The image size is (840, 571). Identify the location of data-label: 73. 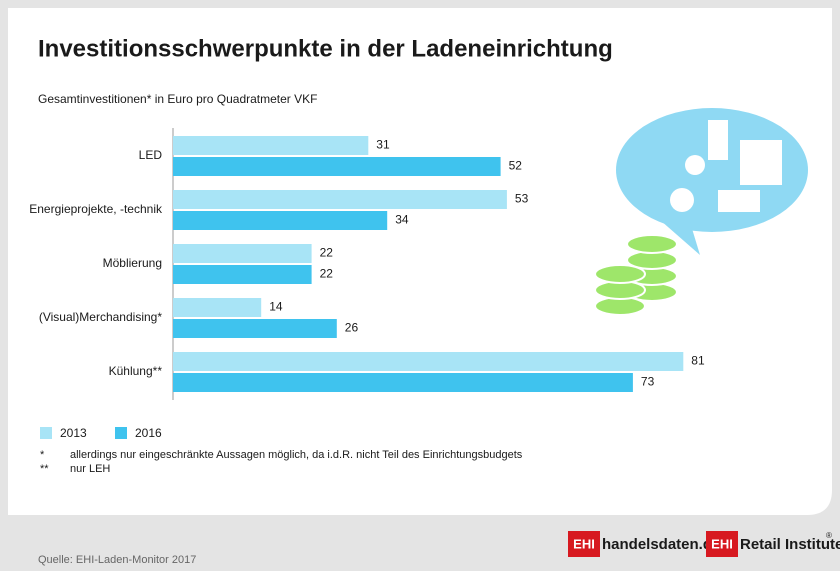
(648, 382).